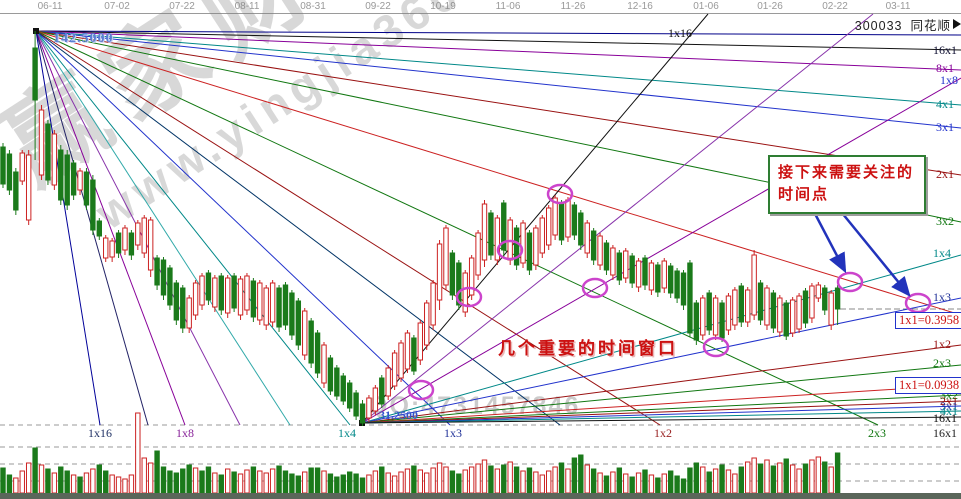 The width and height of the screenshot is (961, 499). Describe the element at coordinates (949, 411) in the screenshot. I see `gann-ray-label-4x1: 4x1` at that location.